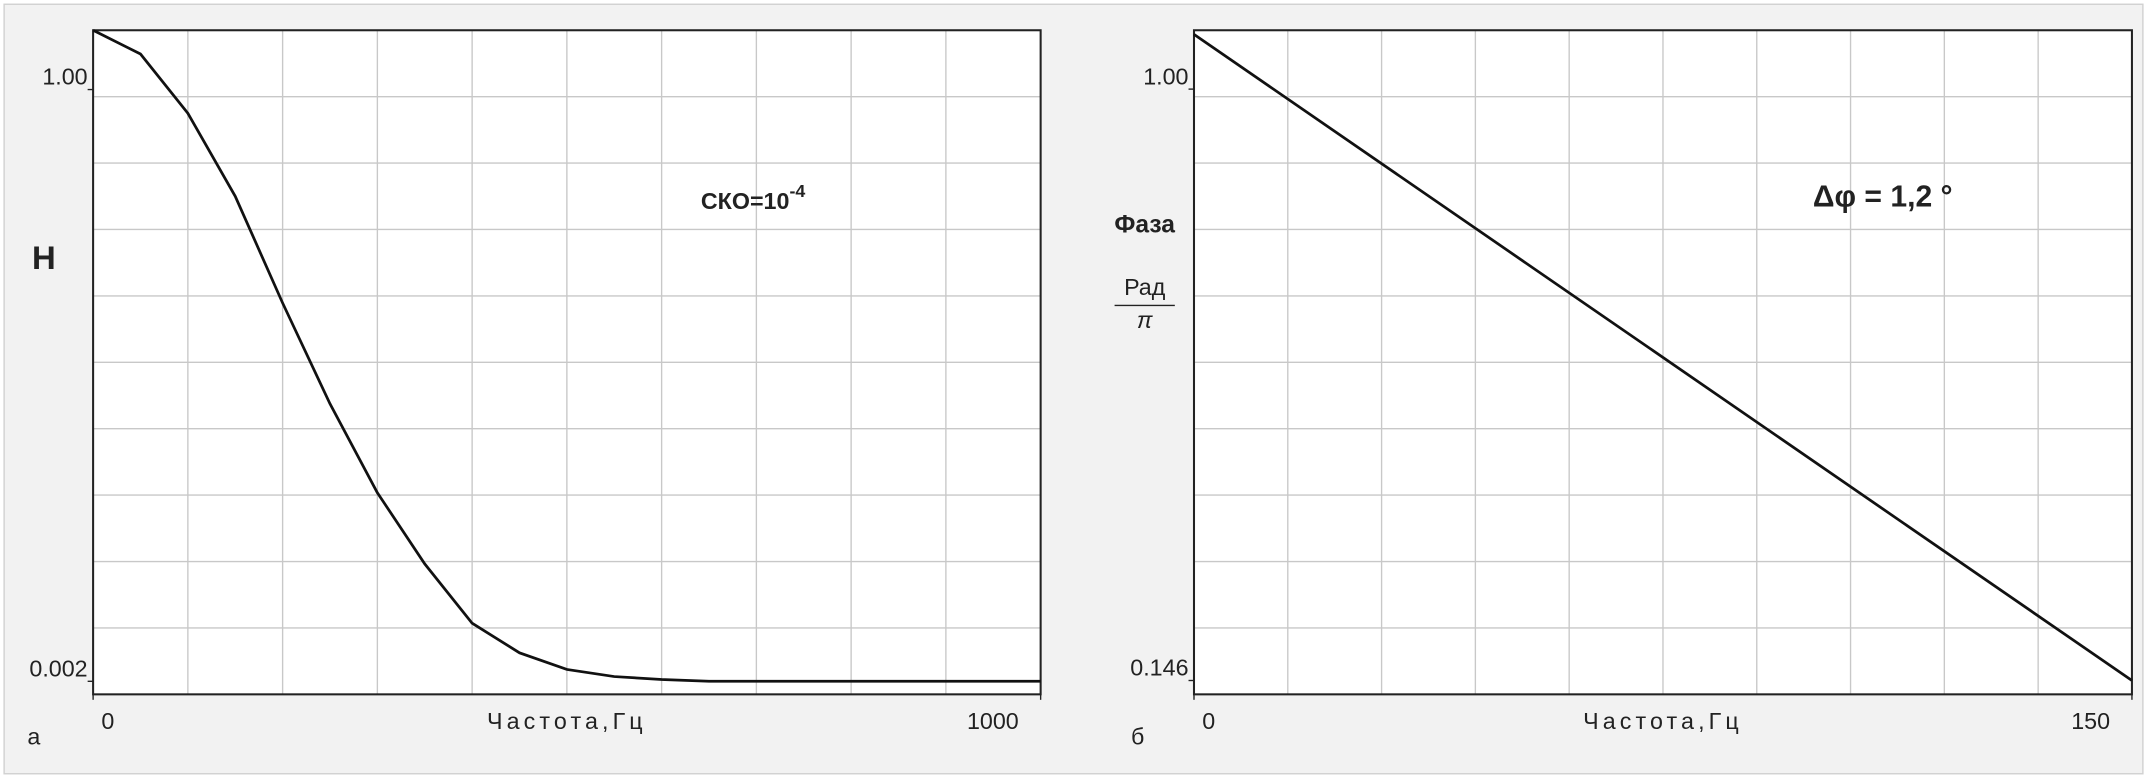  I want to click on y-tick-label: 0.002, so click(58, 668).